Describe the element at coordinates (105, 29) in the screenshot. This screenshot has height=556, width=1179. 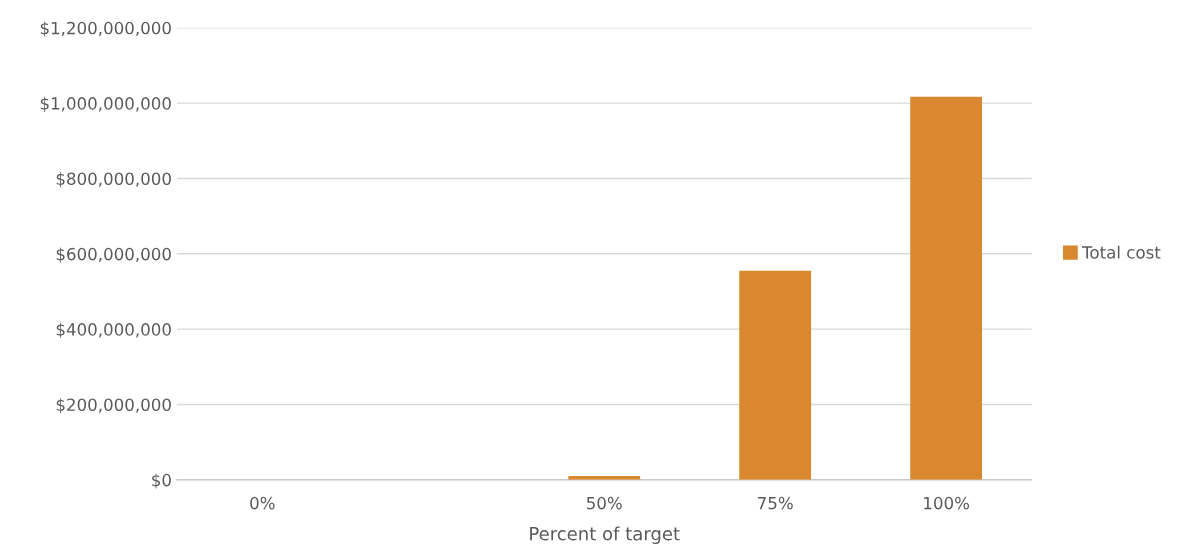
I see `y-tick-label: $1,200,000,000` at that location.